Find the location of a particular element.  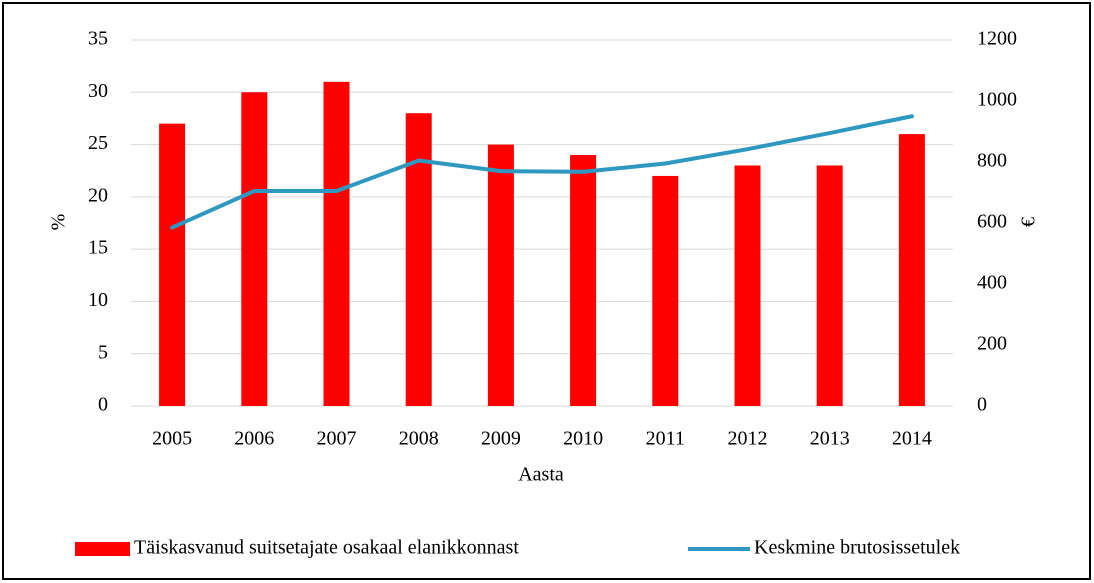

legend-swatch is located at coordinates (102, 549).